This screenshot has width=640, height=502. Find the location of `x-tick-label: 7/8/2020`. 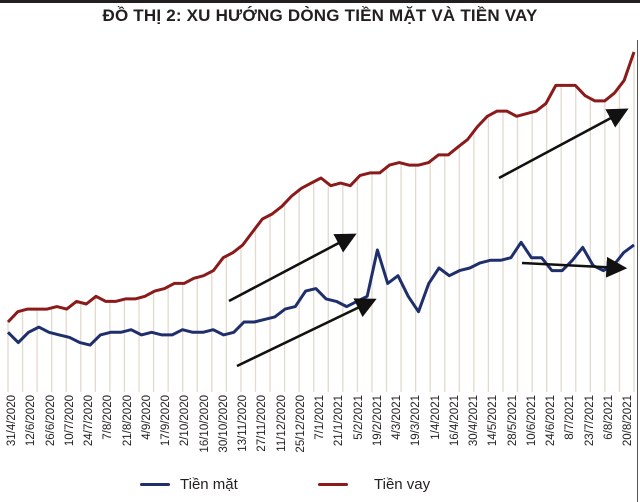

x-tick-label: 7/8/2020 is located at coordinates (108, 417).